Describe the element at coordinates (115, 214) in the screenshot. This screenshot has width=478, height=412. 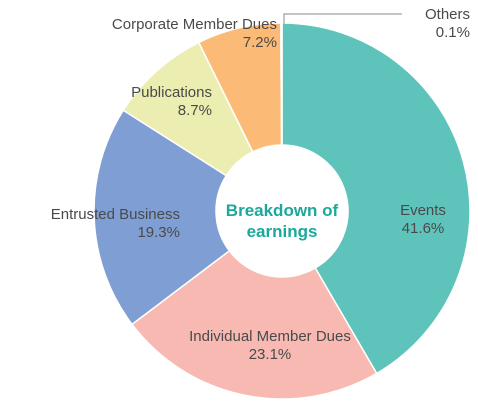
I see `slice-name: Entrusted Business` at that location.